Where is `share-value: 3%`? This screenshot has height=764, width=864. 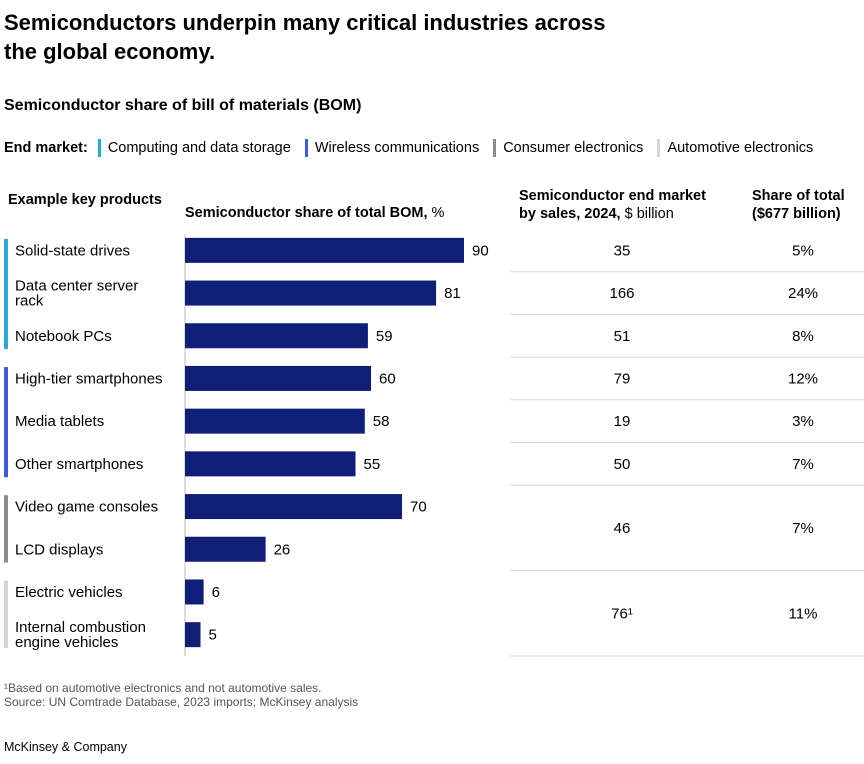
share-value: 3% is located at coordinates (803, 421).